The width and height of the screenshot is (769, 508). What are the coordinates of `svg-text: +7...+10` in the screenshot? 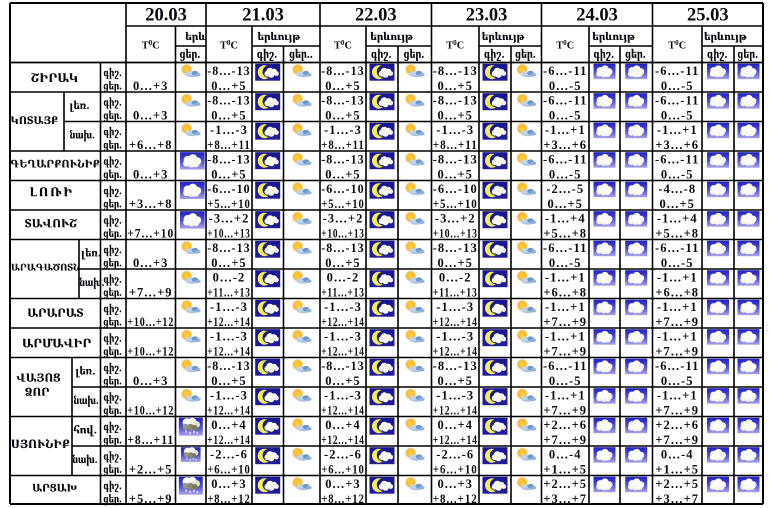 It's located at (150, 233).